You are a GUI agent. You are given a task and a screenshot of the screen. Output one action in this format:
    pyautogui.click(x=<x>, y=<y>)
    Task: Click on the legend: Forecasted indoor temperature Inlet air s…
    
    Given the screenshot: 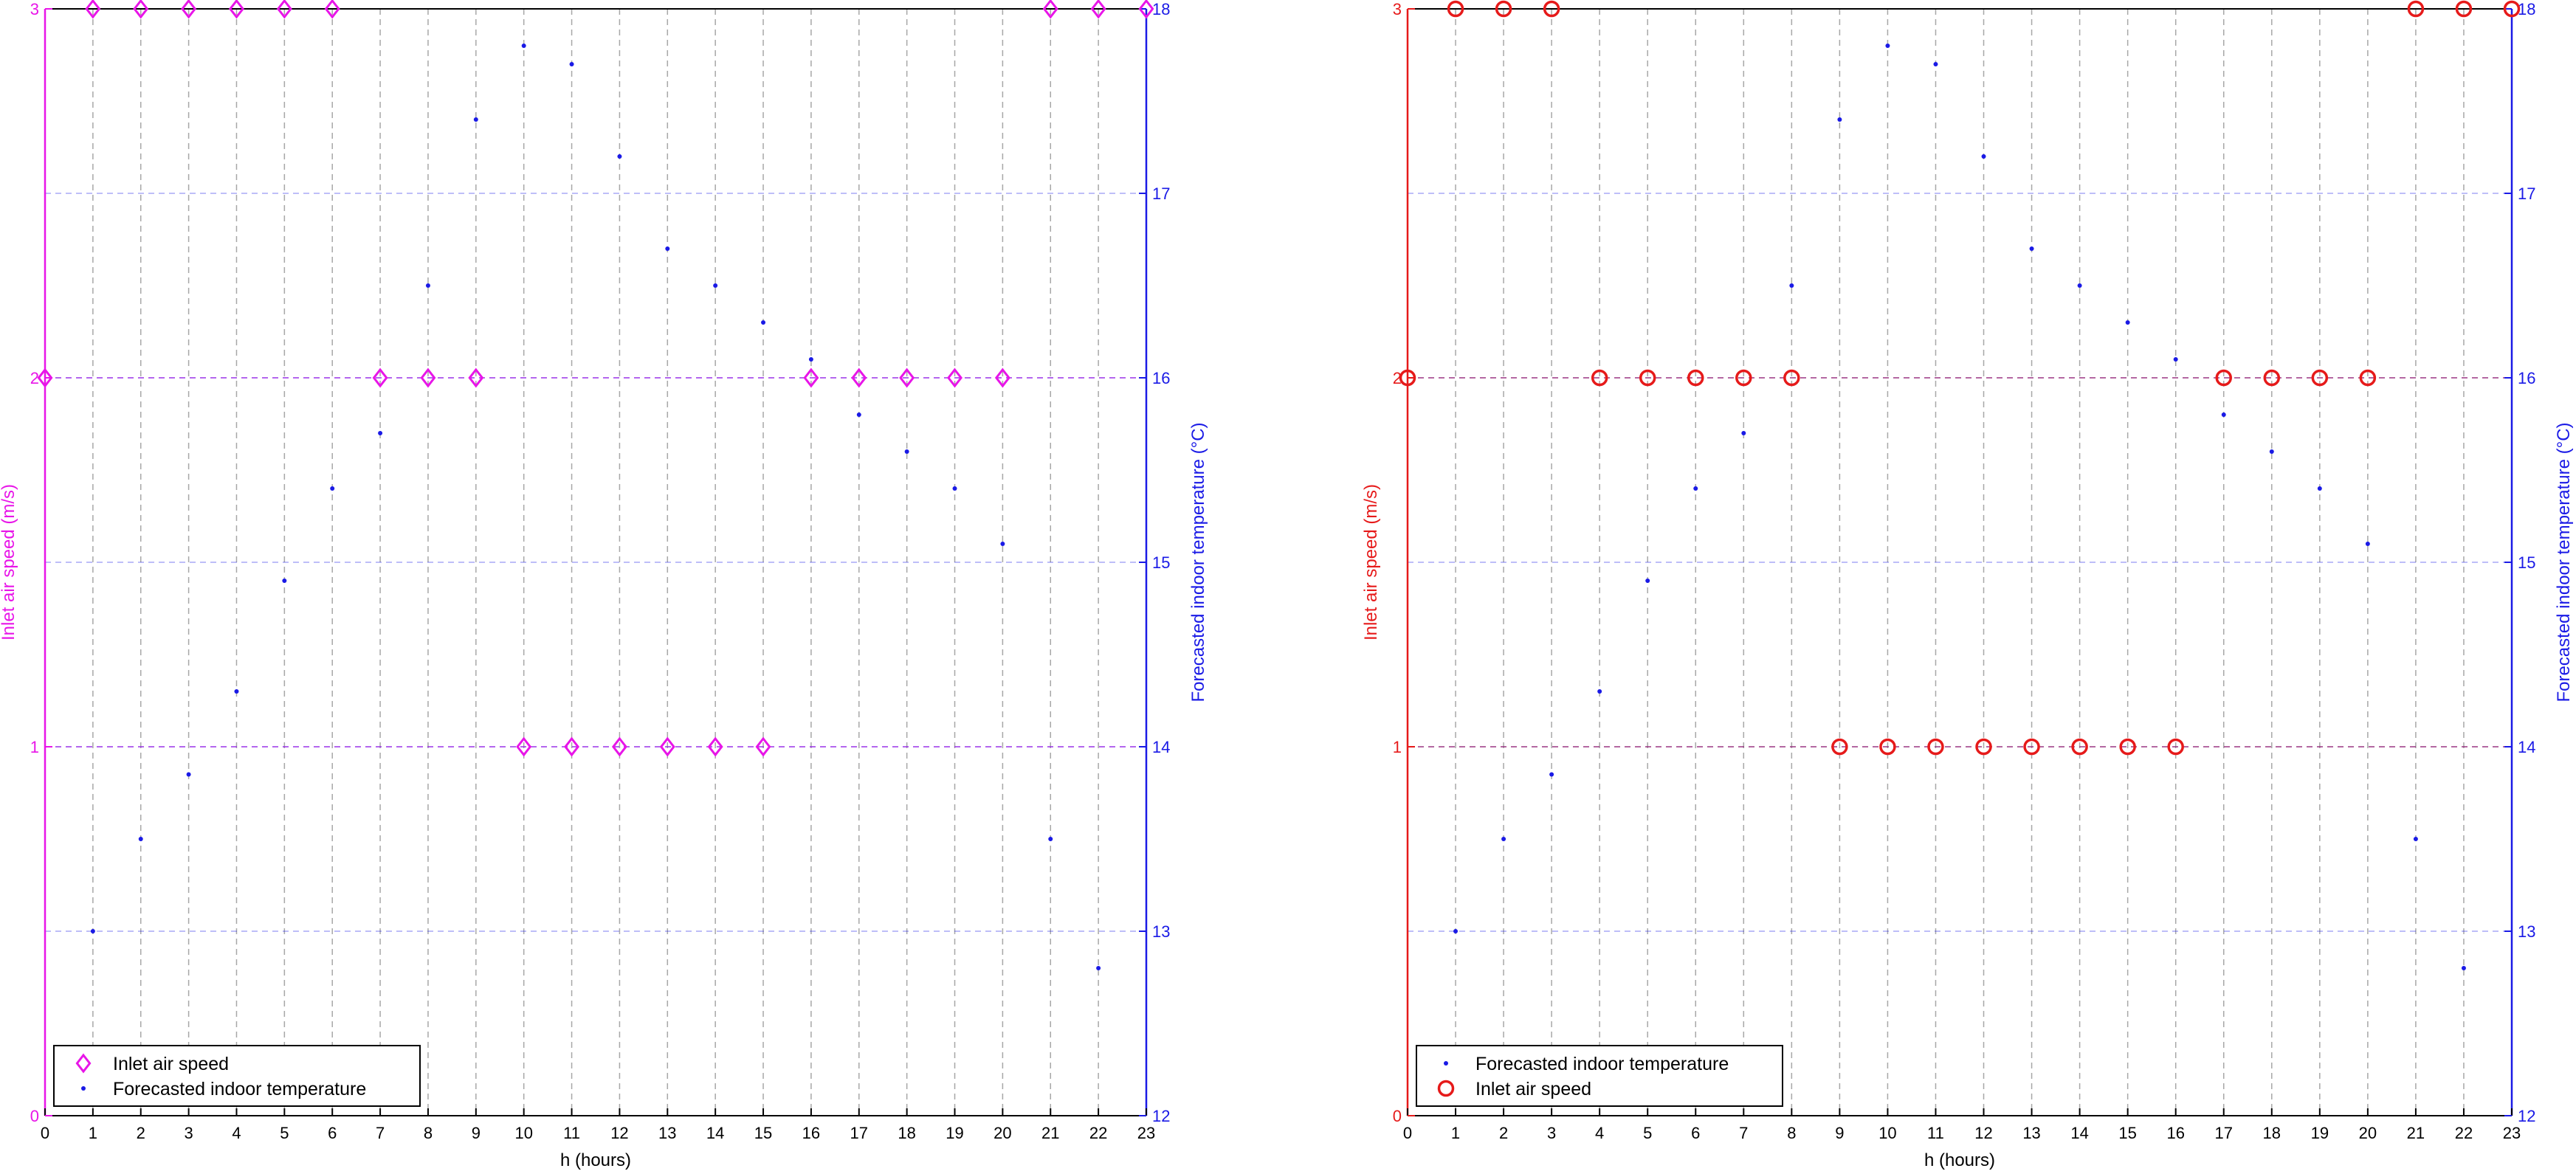 What is the action you would take?
    pyautogui.click(x=1600, y=1076)
    